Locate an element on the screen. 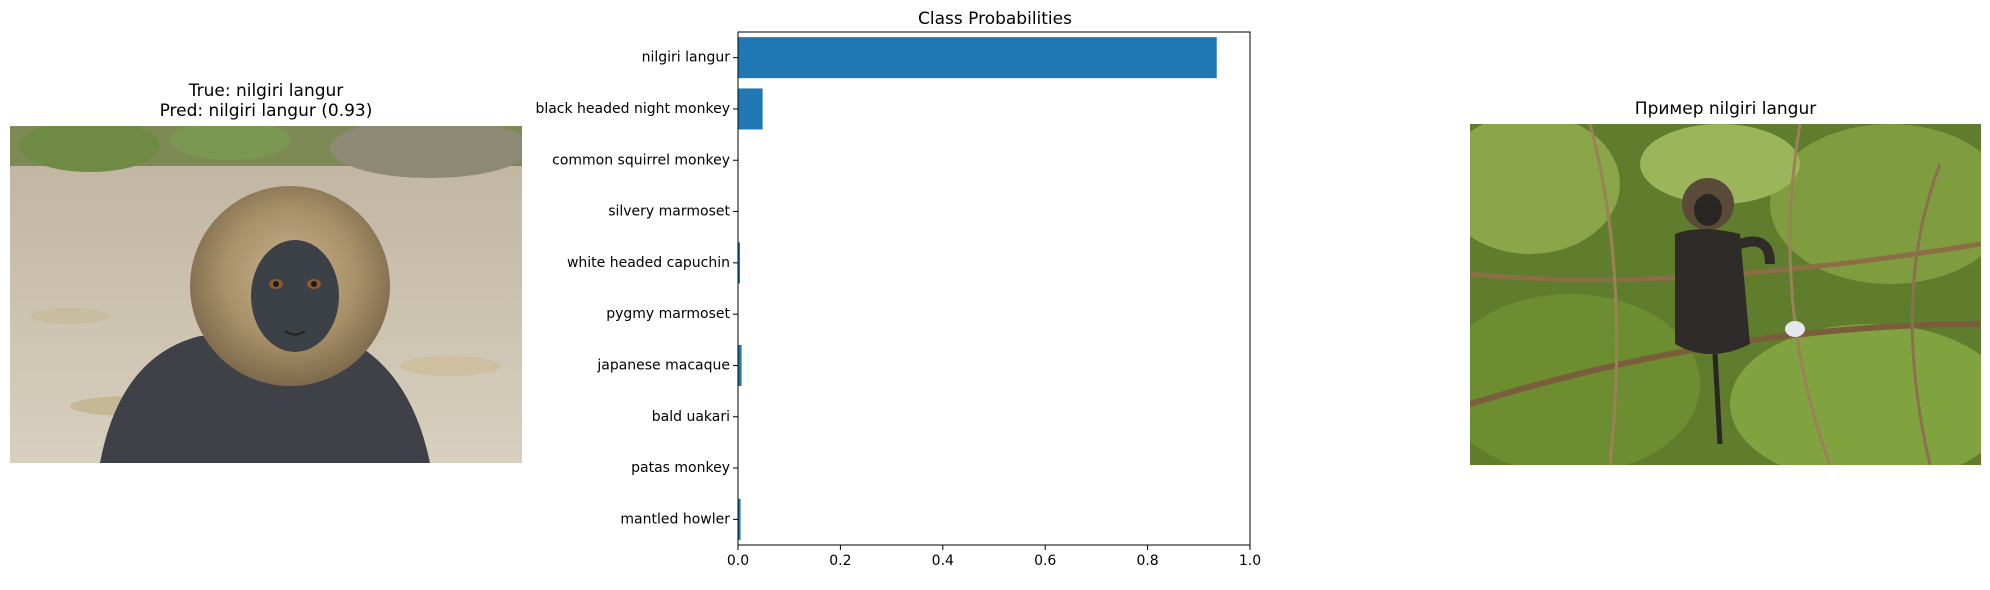  y-tick-label: common squirrel monkey is located at coordinates (641, 160).